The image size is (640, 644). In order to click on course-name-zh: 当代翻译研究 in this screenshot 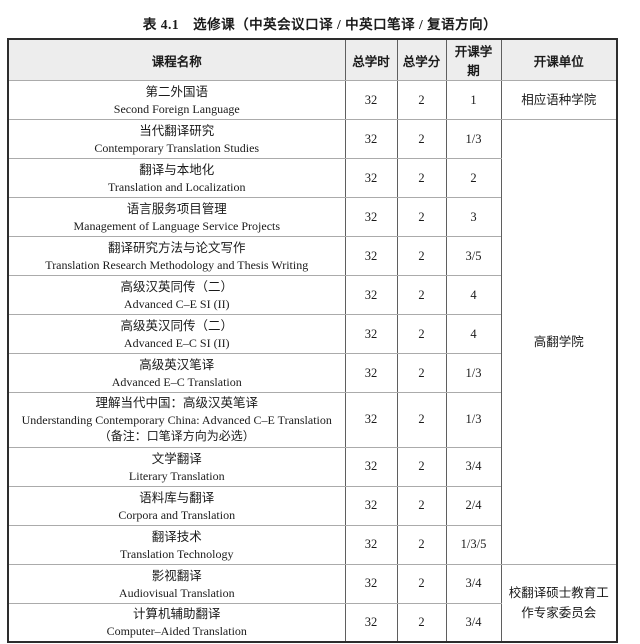, I will do `click(177, 130)`.